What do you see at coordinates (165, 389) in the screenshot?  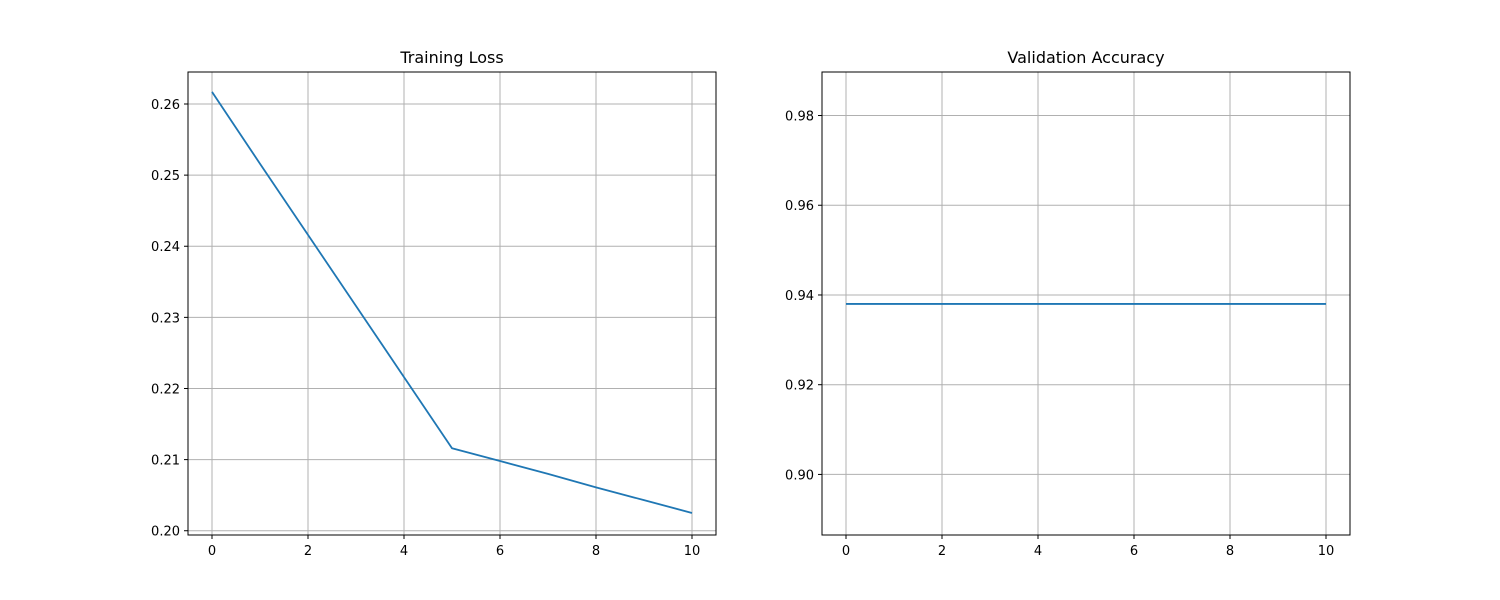 I see `y-tick-label: 0.22` at bounding box center [165, 389].